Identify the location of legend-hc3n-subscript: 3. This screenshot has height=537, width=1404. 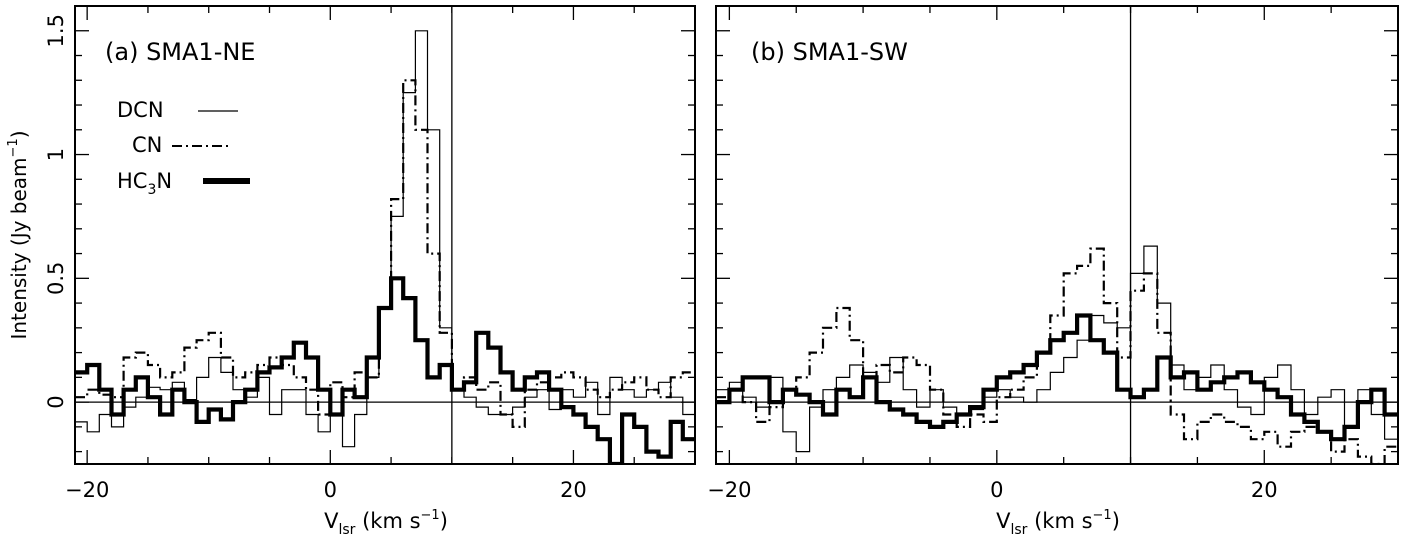
(151, 190).